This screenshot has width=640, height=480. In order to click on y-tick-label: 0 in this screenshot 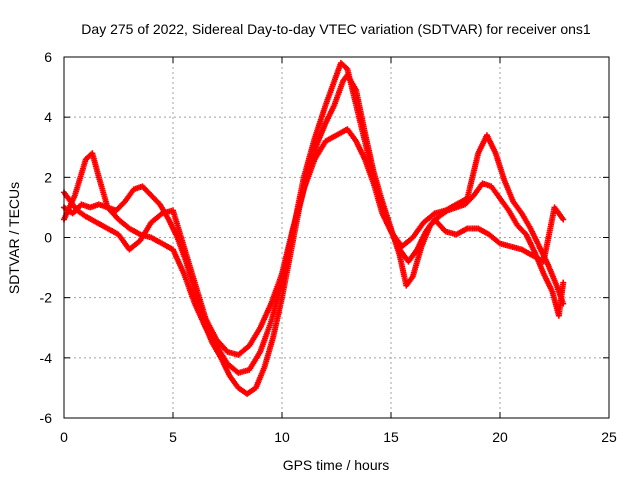, I will do `click(48, 238)`.